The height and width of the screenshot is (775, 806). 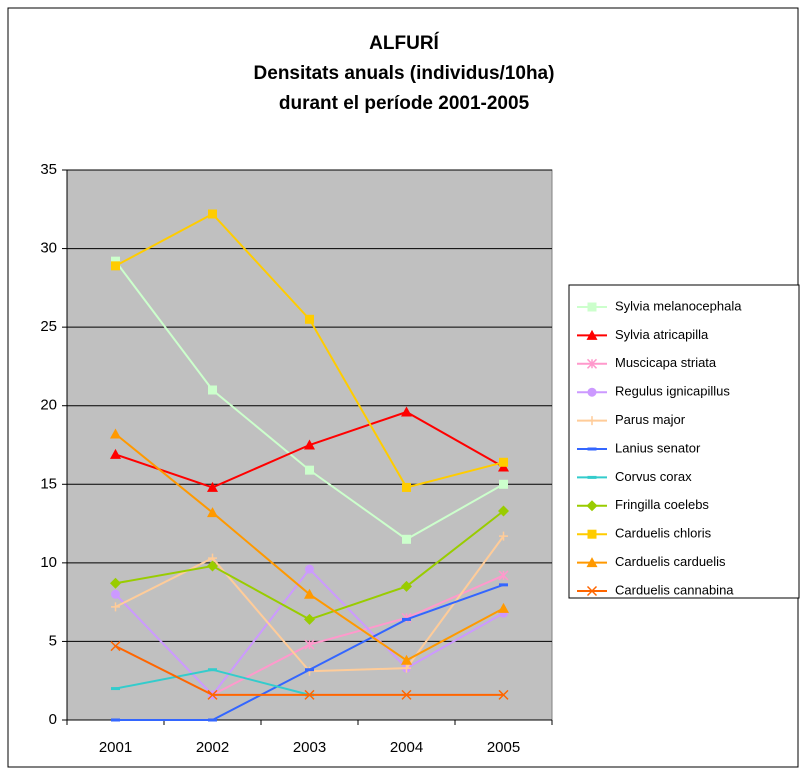 What do you see at coordinates (48, 405) in the screenshot?
I see `y-tick-label: 20` at bounding box center [48, 405].